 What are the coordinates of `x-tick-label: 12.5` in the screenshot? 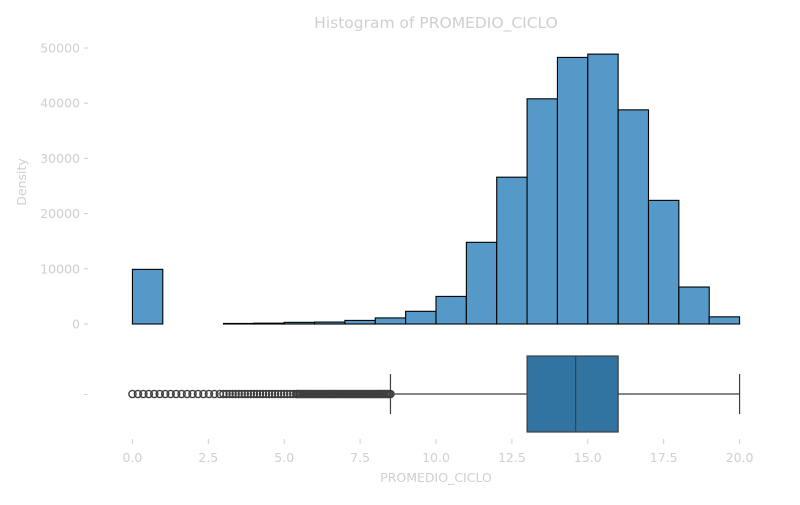 It's located at (512, 457).